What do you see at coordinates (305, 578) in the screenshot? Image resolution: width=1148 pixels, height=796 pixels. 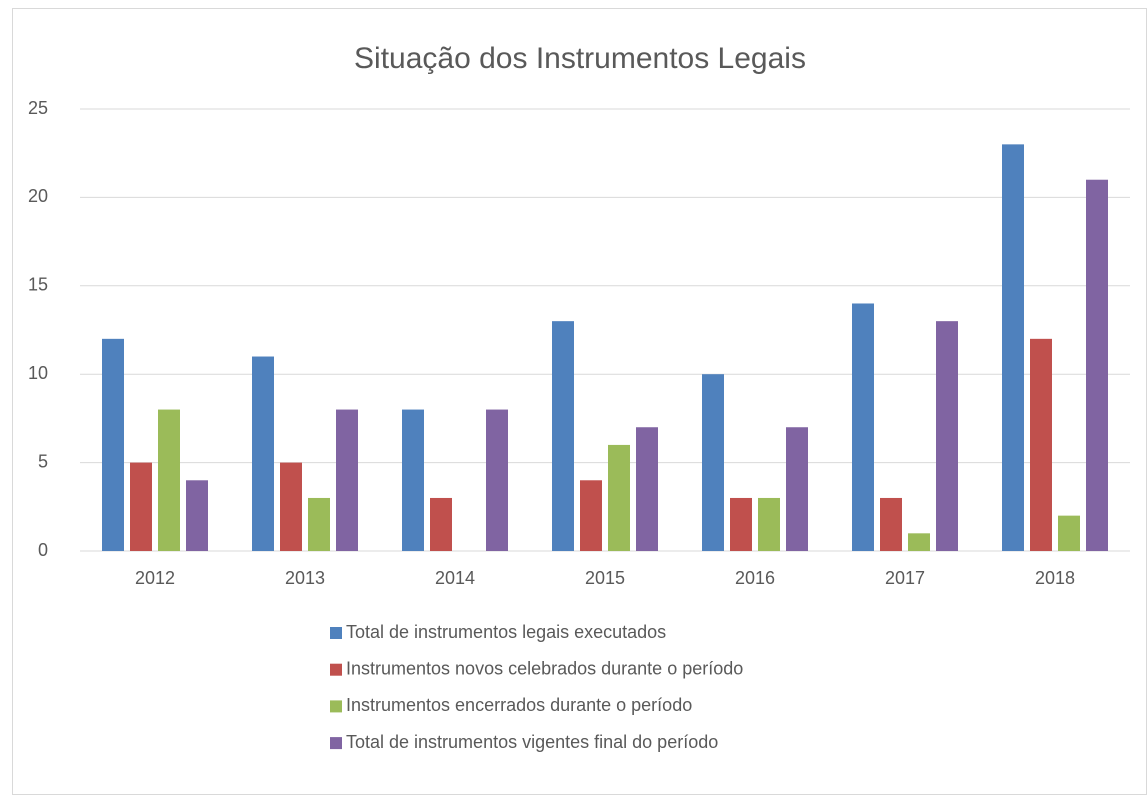 I see `x-tick-label: 2013` at bounding box center [305, 578].